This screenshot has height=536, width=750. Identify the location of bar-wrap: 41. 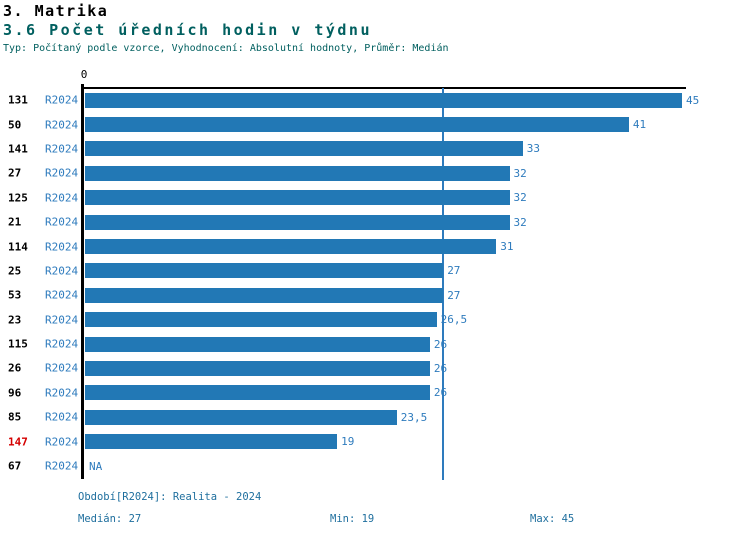
(365, 124).